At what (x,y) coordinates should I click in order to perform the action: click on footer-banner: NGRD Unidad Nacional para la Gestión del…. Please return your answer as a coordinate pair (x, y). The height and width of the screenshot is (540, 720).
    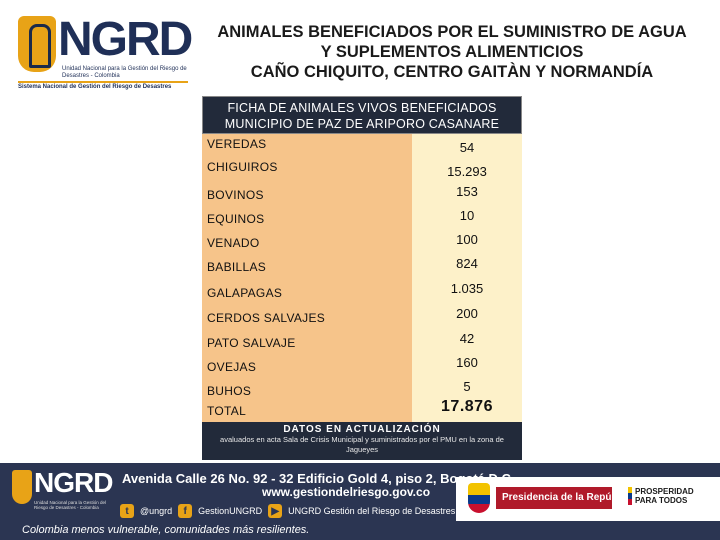
    Looking at the image, I should click on (360, 501).